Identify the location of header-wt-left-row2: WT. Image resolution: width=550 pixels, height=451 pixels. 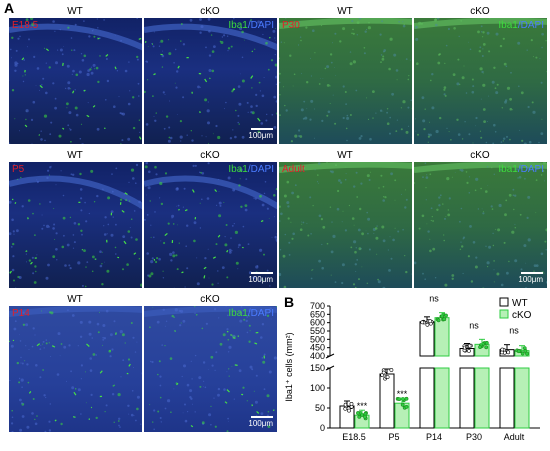
(75, 155).